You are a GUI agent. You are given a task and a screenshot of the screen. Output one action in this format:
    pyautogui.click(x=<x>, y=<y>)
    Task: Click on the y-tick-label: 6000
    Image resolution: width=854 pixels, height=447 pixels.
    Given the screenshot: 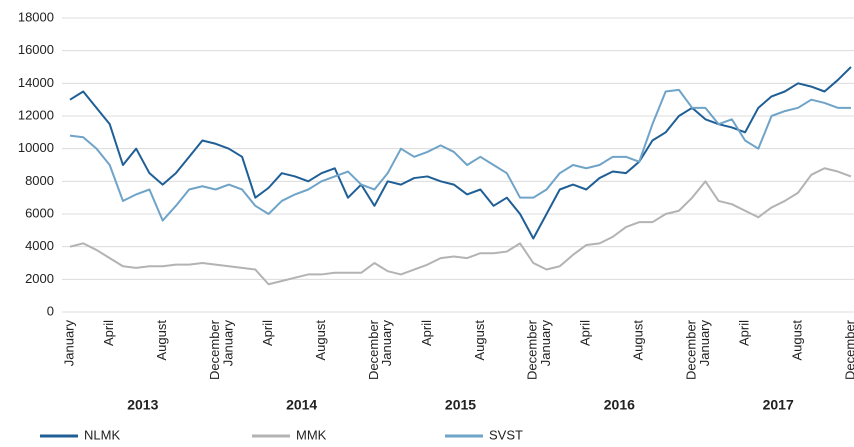 What is the action you would take?
    pyautogui.click(x=39, y=212)
    